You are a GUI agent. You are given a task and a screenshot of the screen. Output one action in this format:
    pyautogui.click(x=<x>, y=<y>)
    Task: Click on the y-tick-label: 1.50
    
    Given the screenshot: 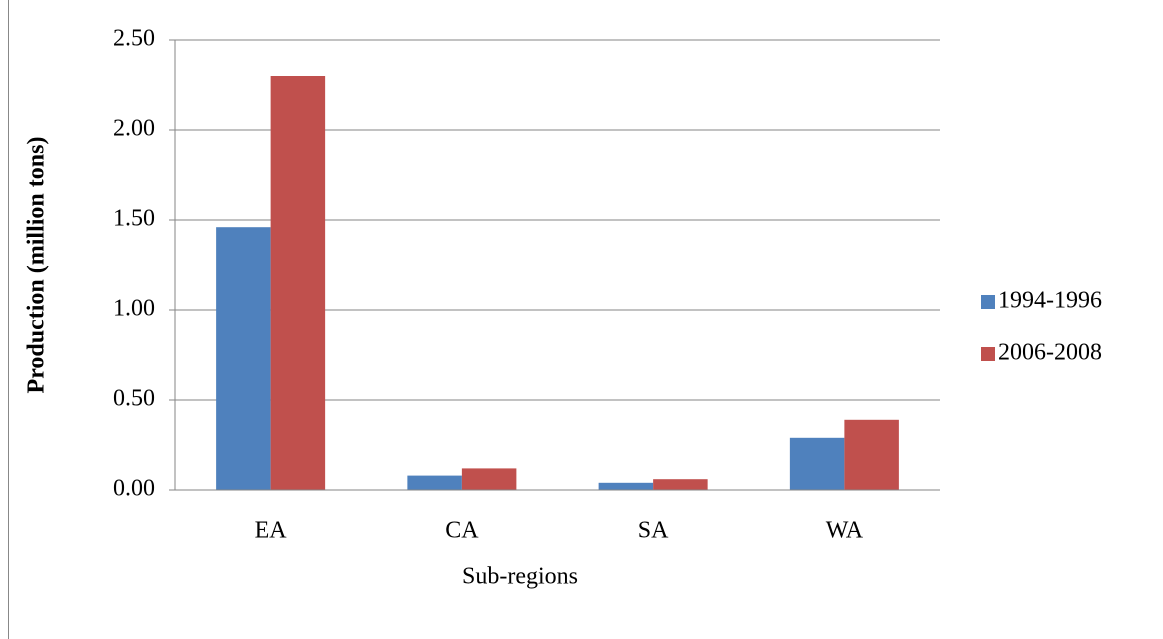 What is the action you would take?
    pyautogui.click(x=134, y=219)
    